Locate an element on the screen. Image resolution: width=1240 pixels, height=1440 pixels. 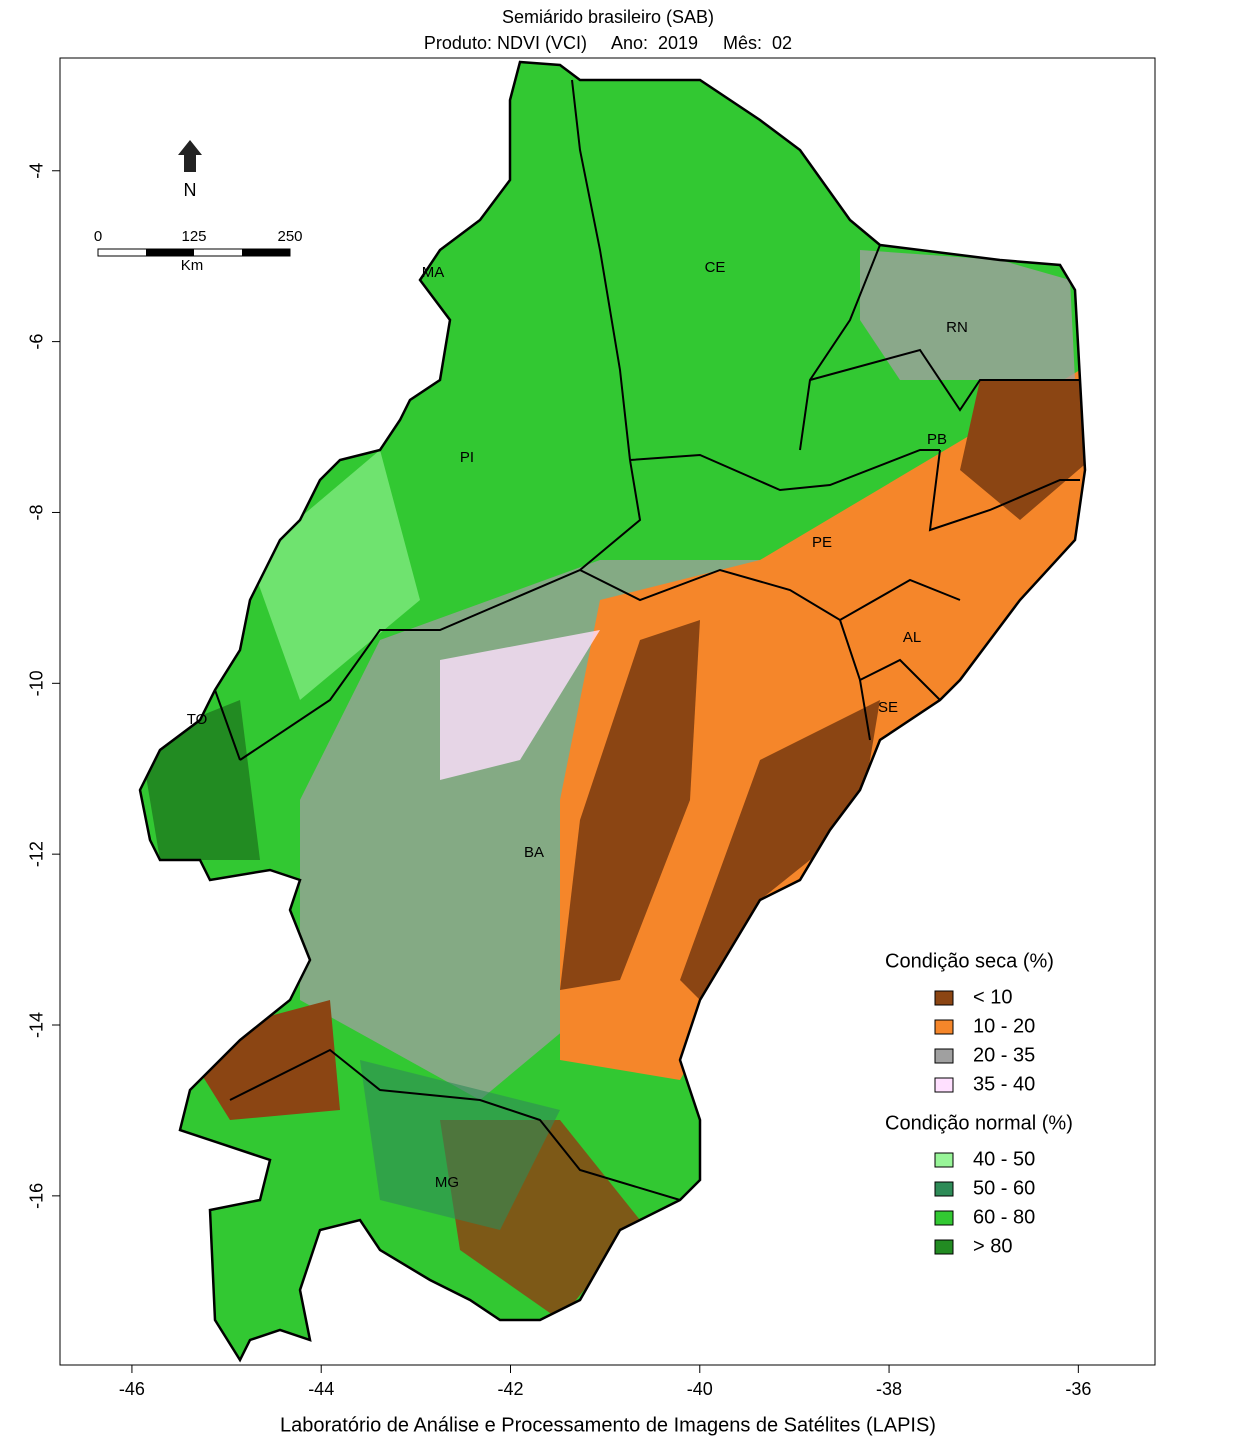
legend-label: 60 - 80 is located at coordinates (1004, 1217).